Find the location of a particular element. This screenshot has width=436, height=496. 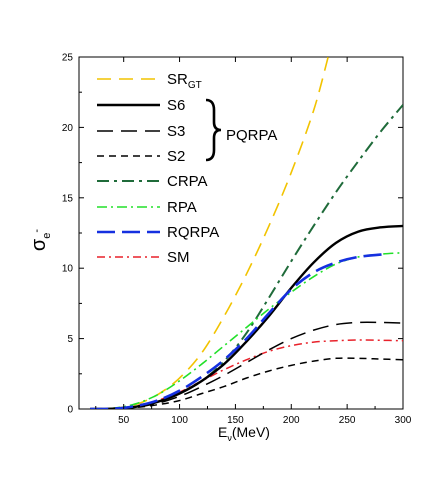

legend-item-srgt: SRGT is located at coordinates (149, 81).